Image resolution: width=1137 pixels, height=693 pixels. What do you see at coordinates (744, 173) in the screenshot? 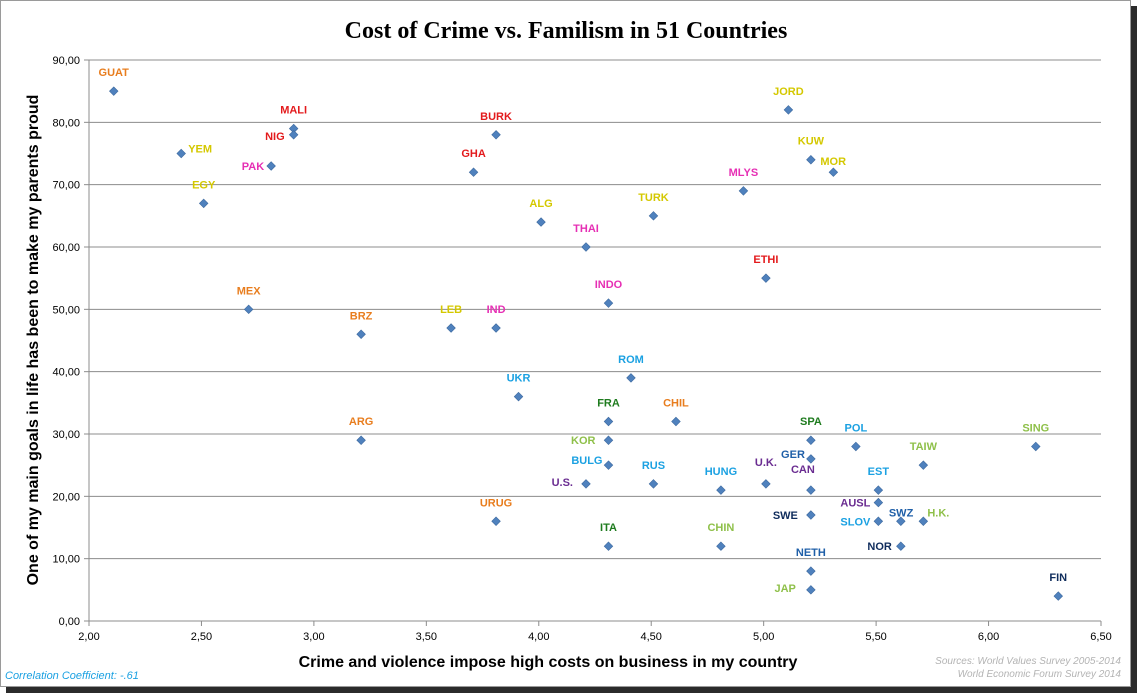
I see `point-label-mlys: MLYS` at bounding box center [744, 173].